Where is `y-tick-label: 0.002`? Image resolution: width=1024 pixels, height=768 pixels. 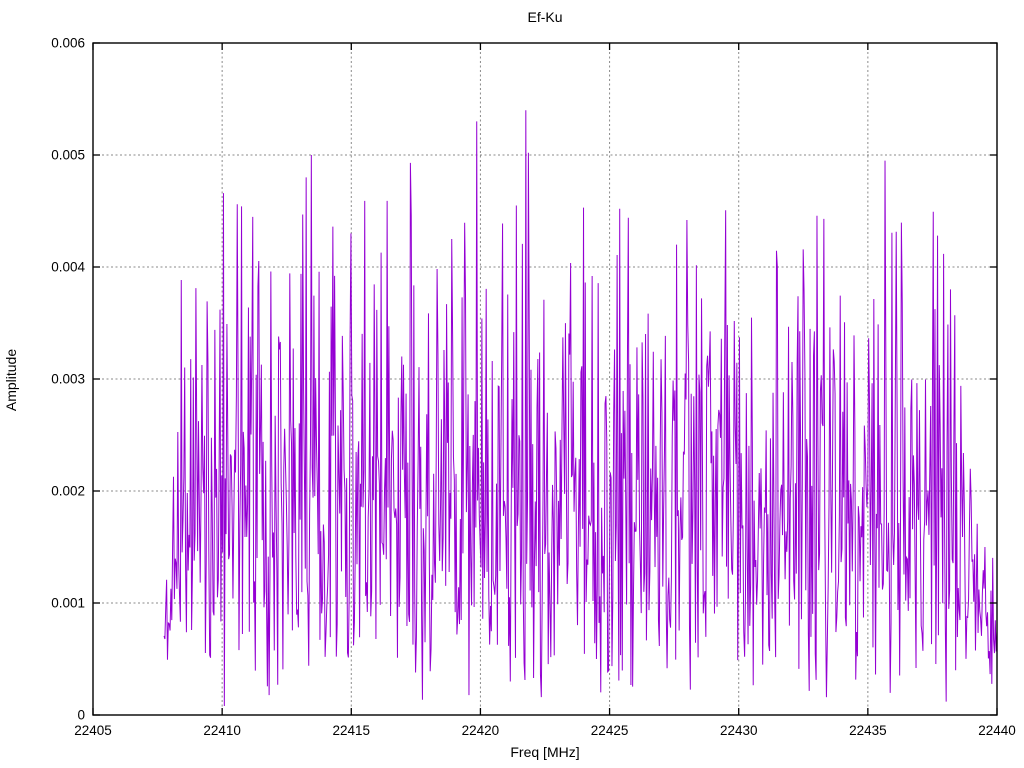 y-tick-label: 0.002 is located at coordinates (68, 491).